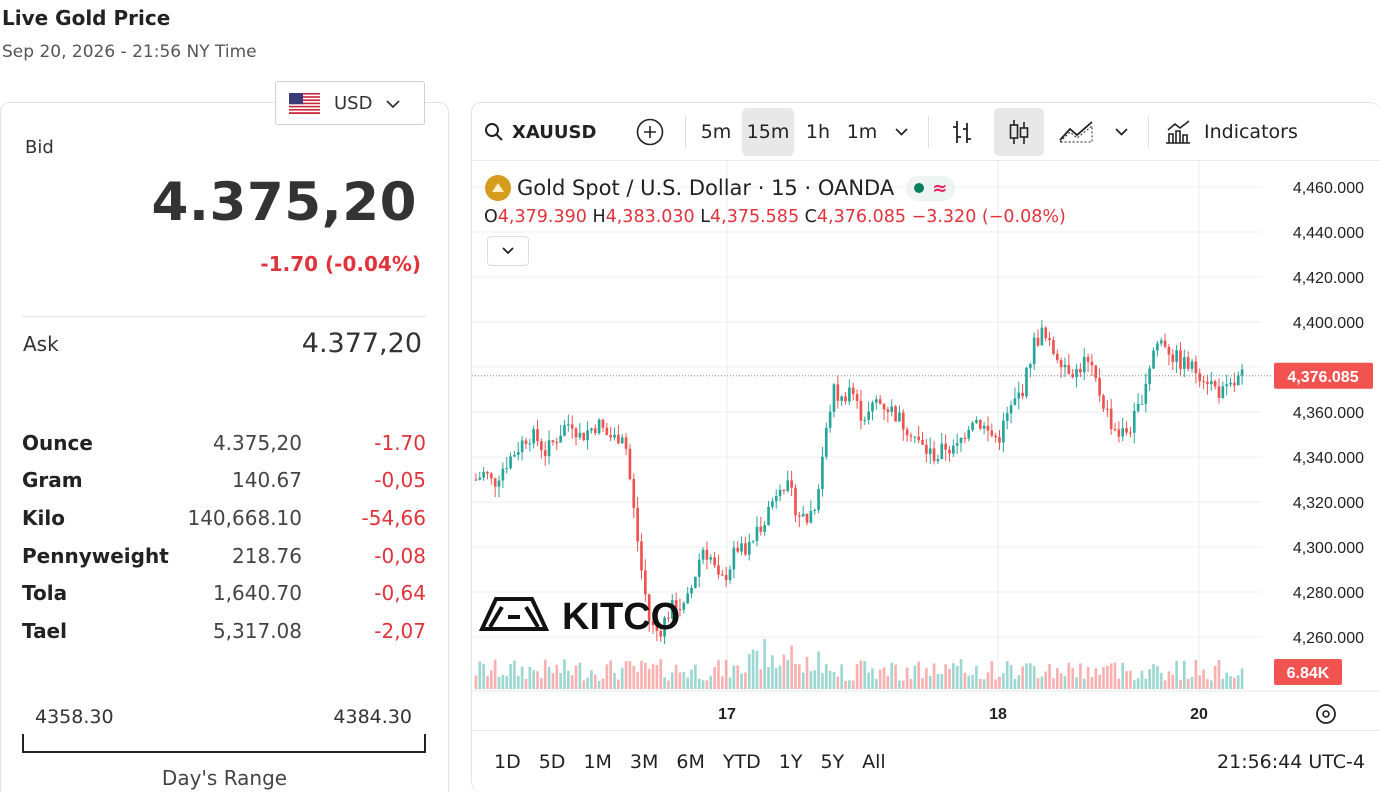  I want to click on unit-change: -1.70, so click(400, 442).